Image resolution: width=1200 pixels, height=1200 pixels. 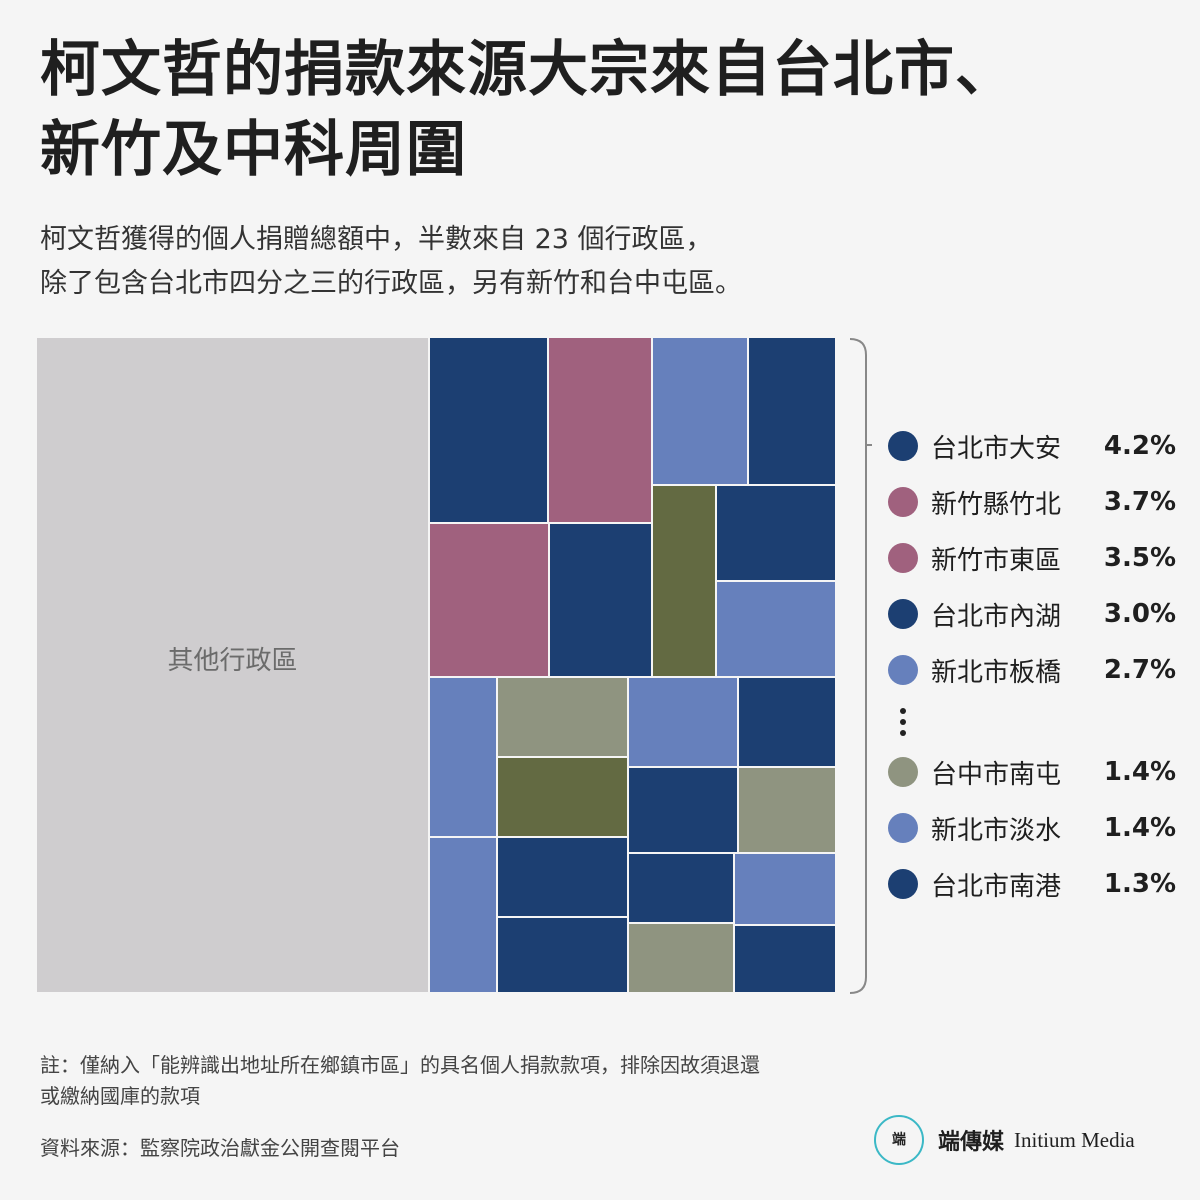 I want to click on treemap-cell-taipei-neihu, so click(x=600, y=600).